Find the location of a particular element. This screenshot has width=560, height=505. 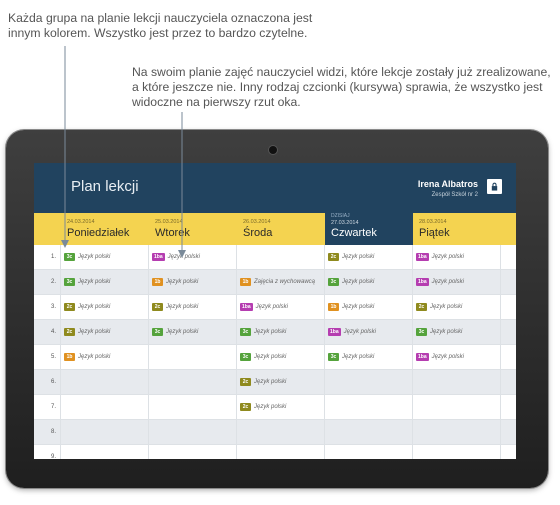

lesson-cell: 1b Zajęcia z wychowawcą is located at coordinates (281, 282).